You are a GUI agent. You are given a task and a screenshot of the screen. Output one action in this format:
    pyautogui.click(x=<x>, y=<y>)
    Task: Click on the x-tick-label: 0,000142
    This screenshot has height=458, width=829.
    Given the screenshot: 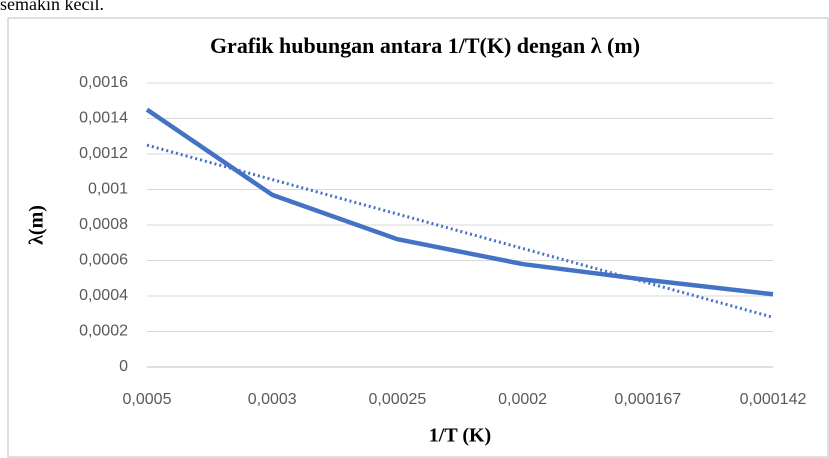 What is the action you would take?
    pyautogui.click(x=773, y=399)
    